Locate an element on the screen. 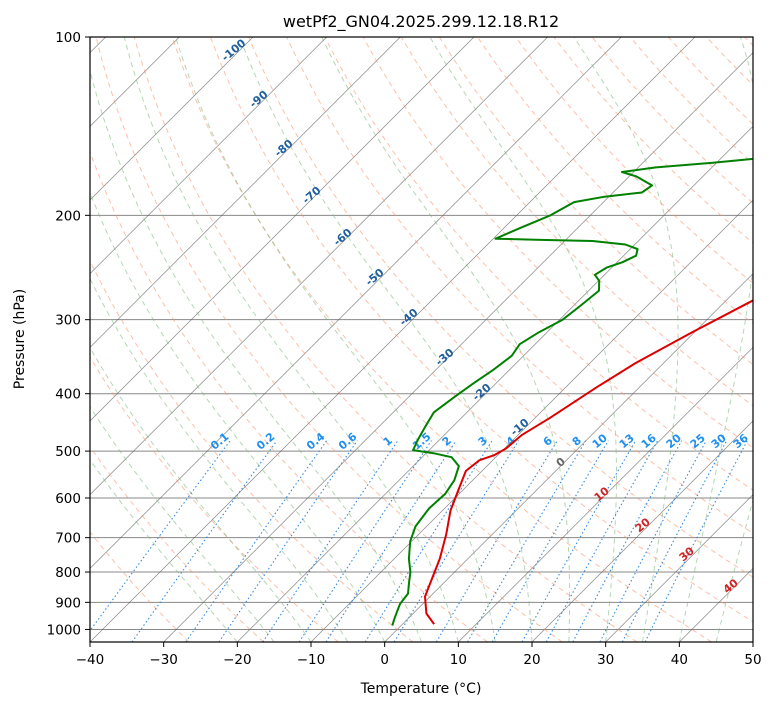 The width and height of the screenshot is (775, 708). y-tick-label: 600 is located at coordinates (68, 499).